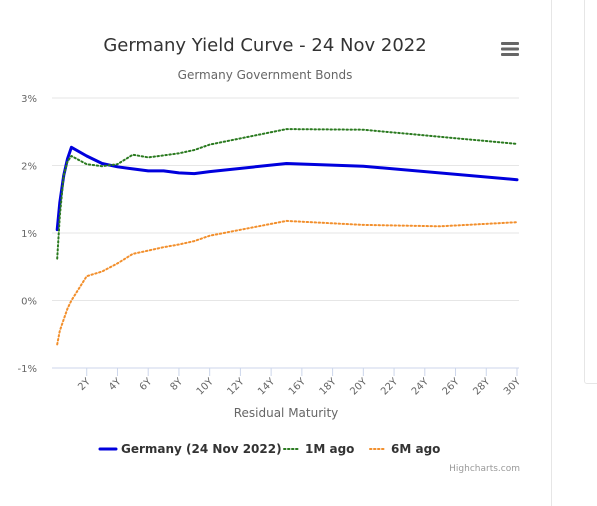 This screenshot has height=506, width=597. I want to click on x-tick-label: 18Y, so click(329, 387).